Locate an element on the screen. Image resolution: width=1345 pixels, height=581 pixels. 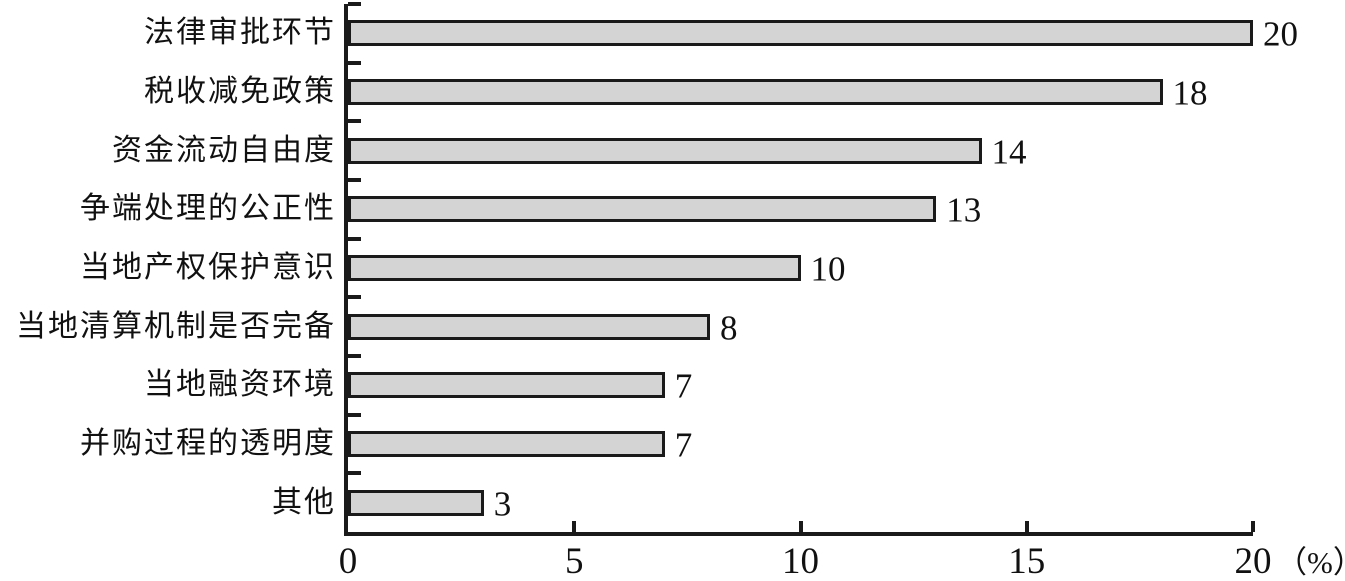
category-label: 争端处理的公正性 is located at coordinates (208, 209).